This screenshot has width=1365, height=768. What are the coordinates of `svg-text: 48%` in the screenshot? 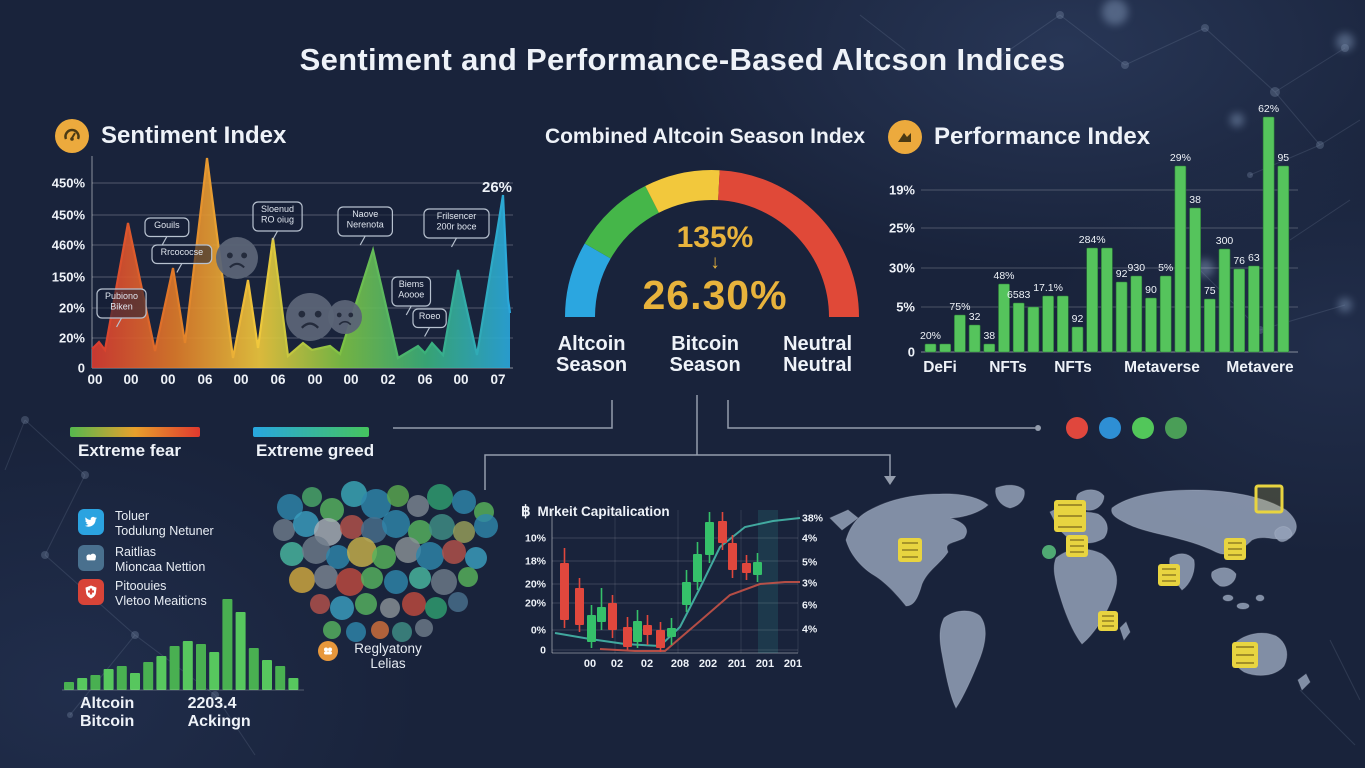 It's located at (1003, 276).